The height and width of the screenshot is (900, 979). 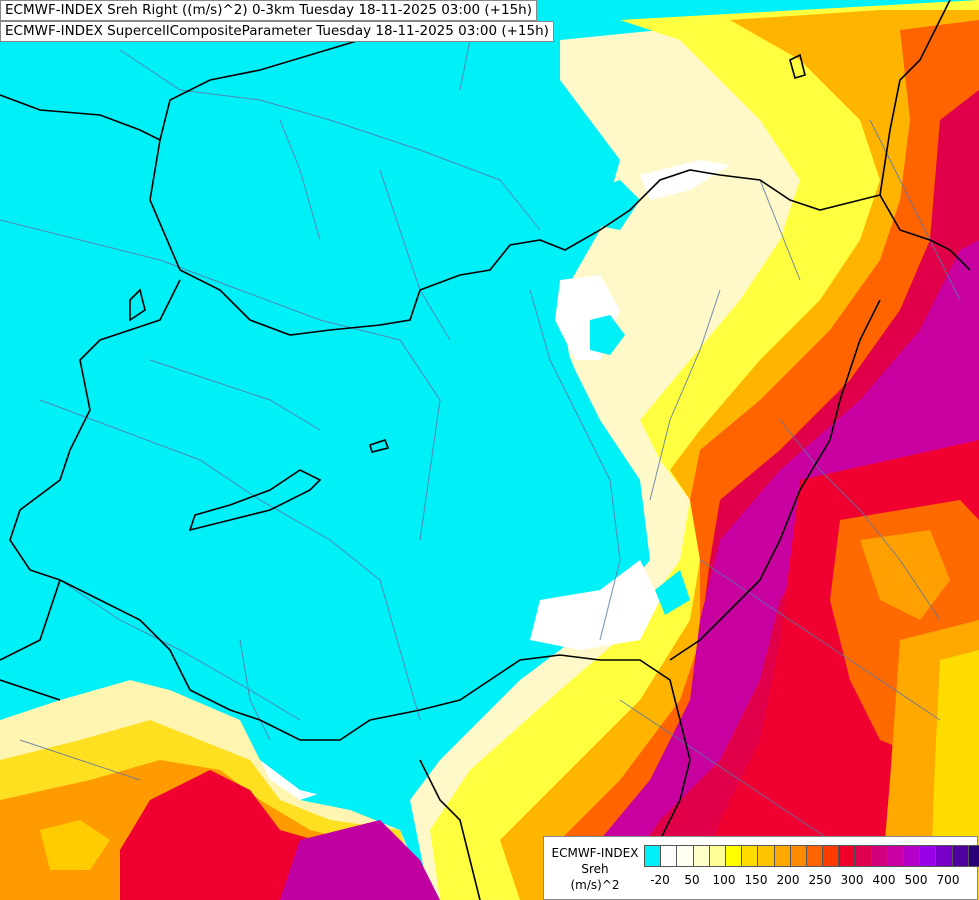 What do you see at coordinates (756, 880) in the screenshot?
I see `legend-tick-label: 150` at bounding box center [756, 880].